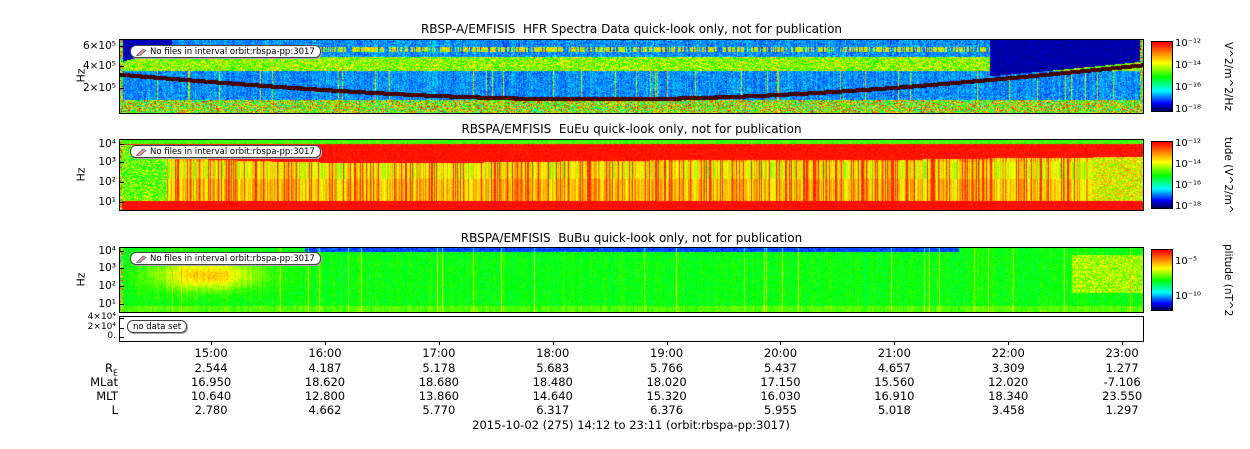 Image resolution: width=1250 pixels, height=449 pixels. Describe the element at coordinates (894, 410) in the screenshot. I see `ephemeris-value: 5.018` at that location.